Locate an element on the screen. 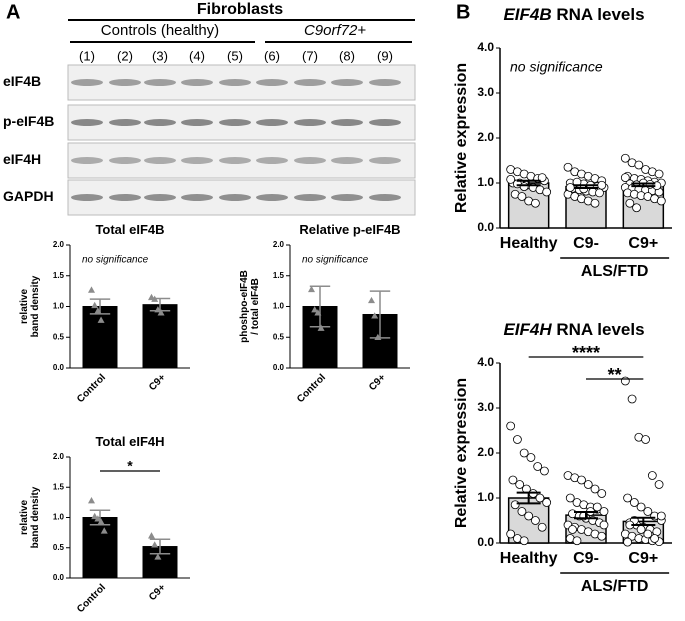 This screenshot has height=621, width=685. chart-title: Relative p-eIF4B is located at coordinates (349, 229).